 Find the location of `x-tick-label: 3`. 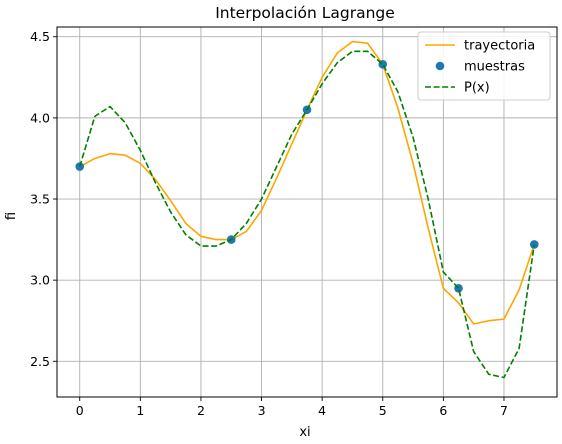

x-tick-label: 3 is located at coordinates (262, 410).